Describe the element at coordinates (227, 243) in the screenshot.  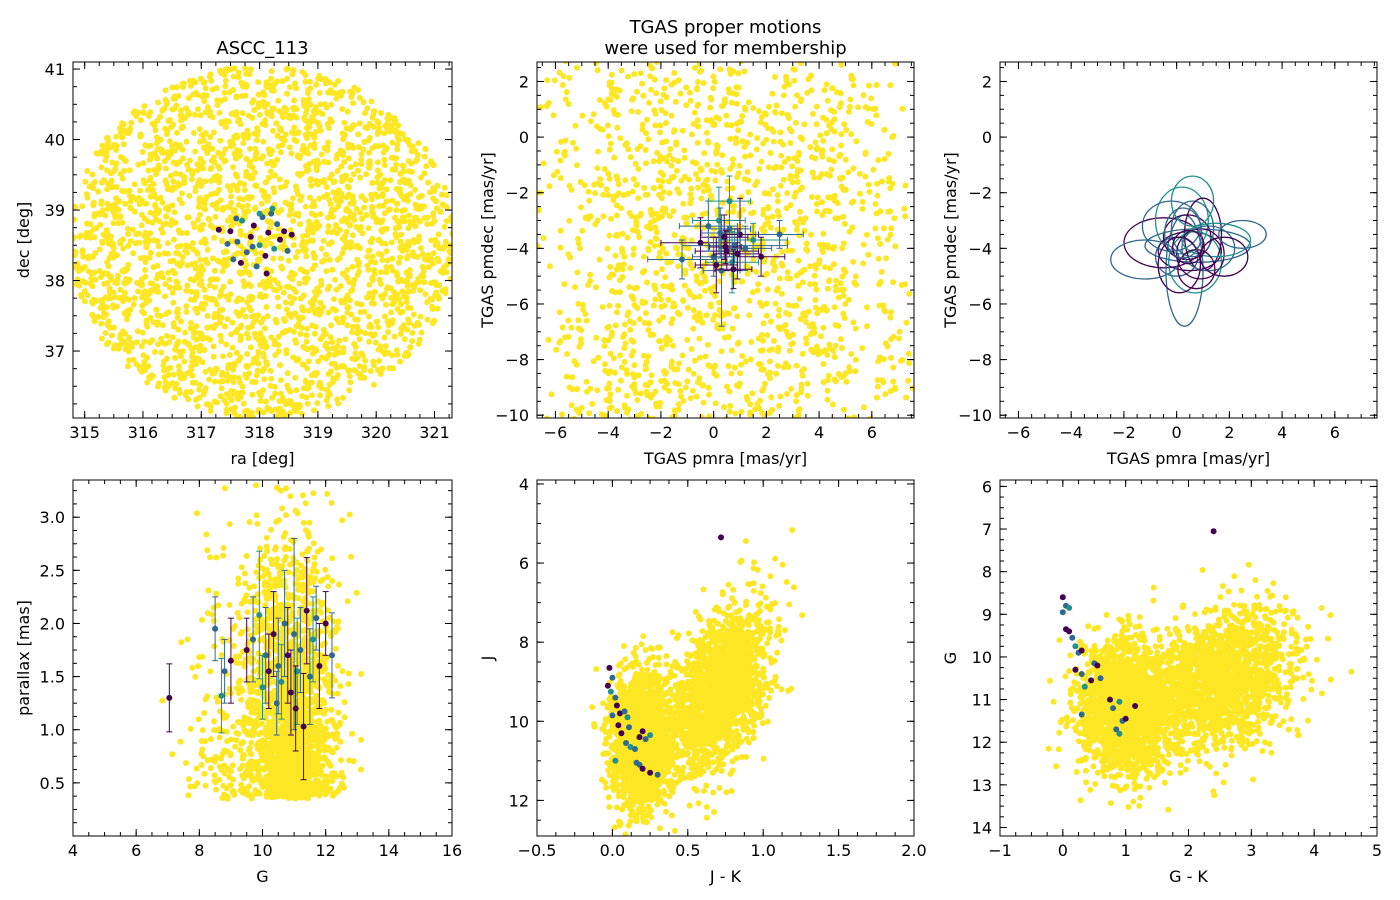
I see `member-point` at that location.